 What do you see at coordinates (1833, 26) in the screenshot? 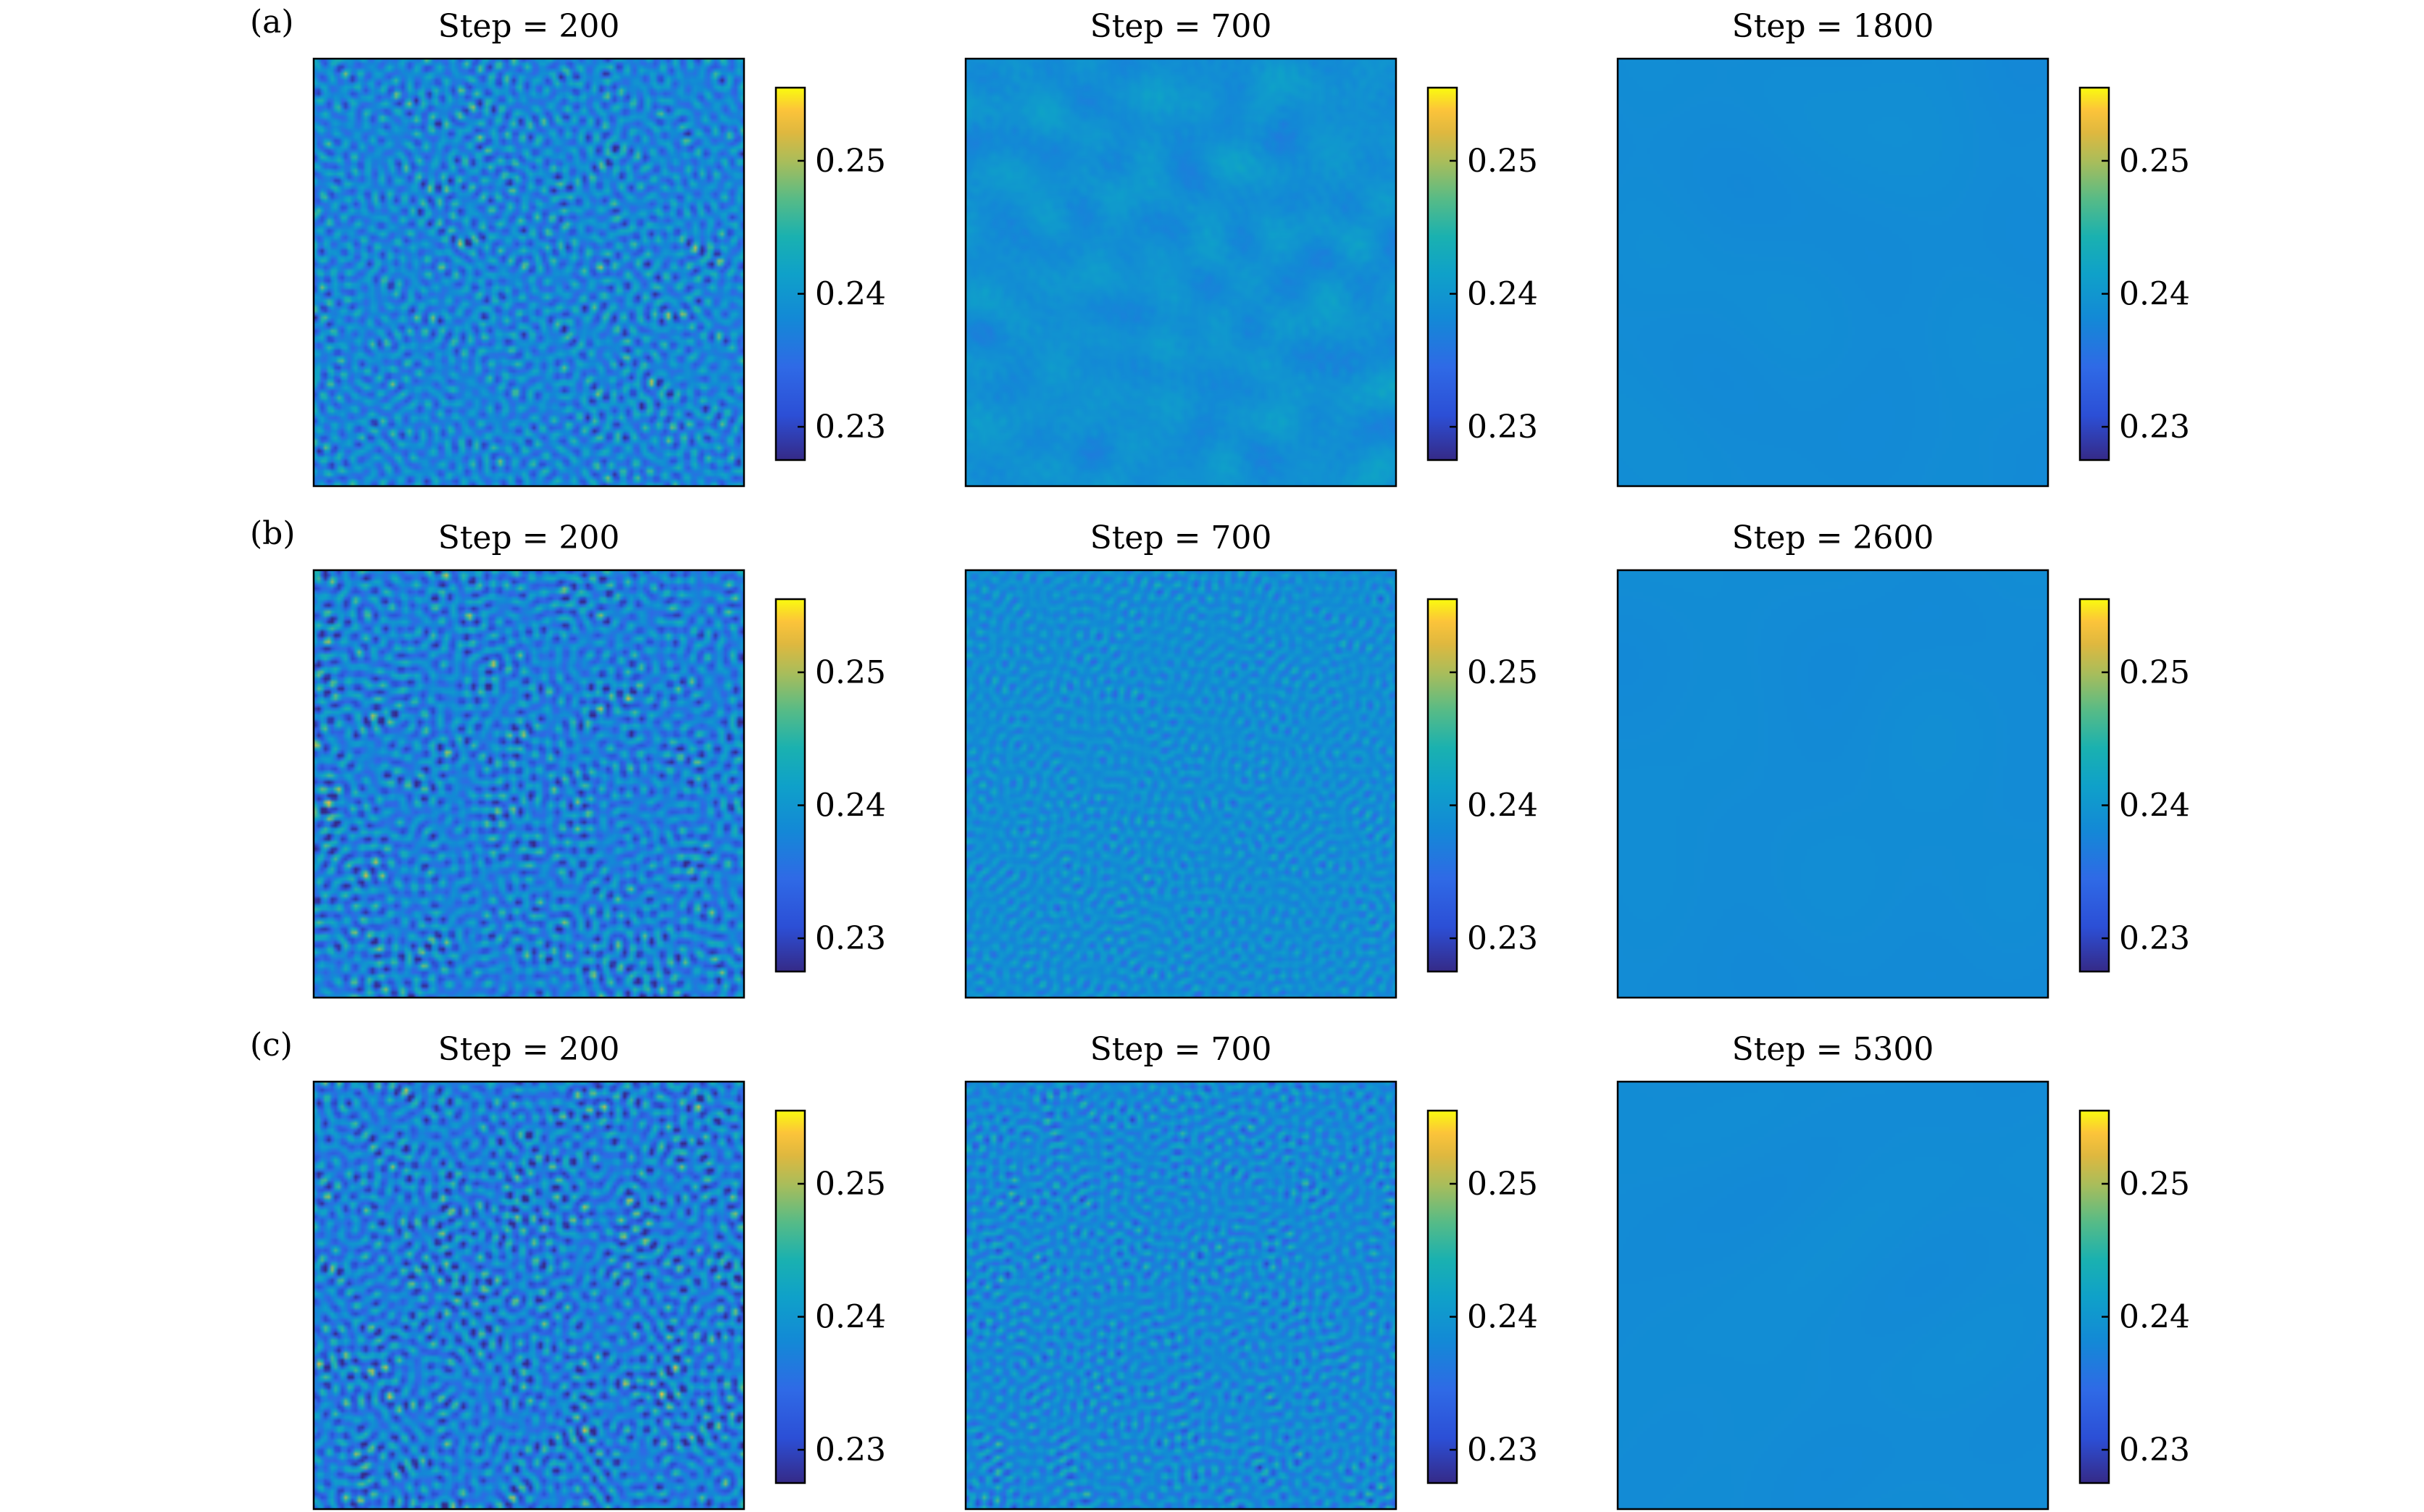
I see `panel-title: Step = 1800` at bounding box center [1833, 26].